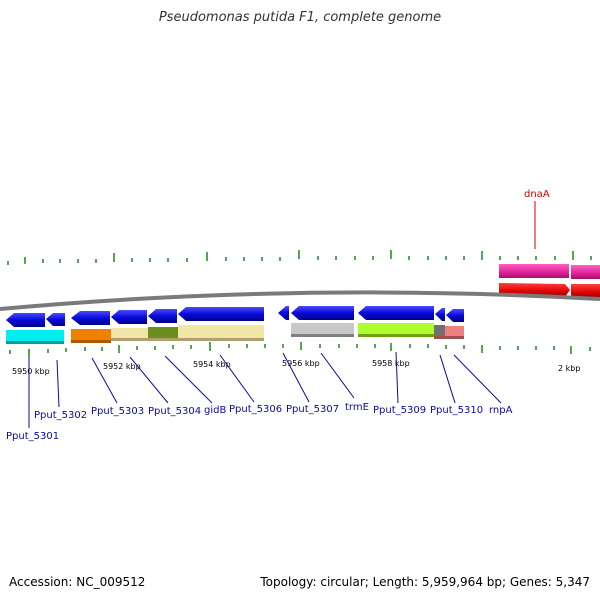 The width and height of the screenshot is (600, 600). I want to click on kbp-label-5950: 5950 kbp, so click(31, 371).